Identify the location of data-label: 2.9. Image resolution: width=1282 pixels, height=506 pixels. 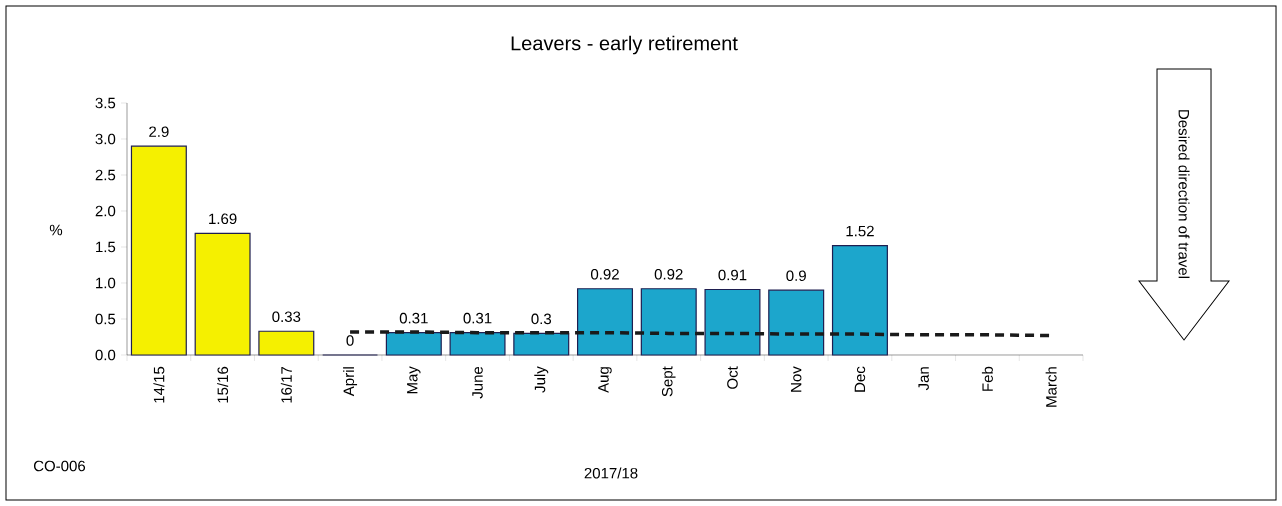
(159, 131).